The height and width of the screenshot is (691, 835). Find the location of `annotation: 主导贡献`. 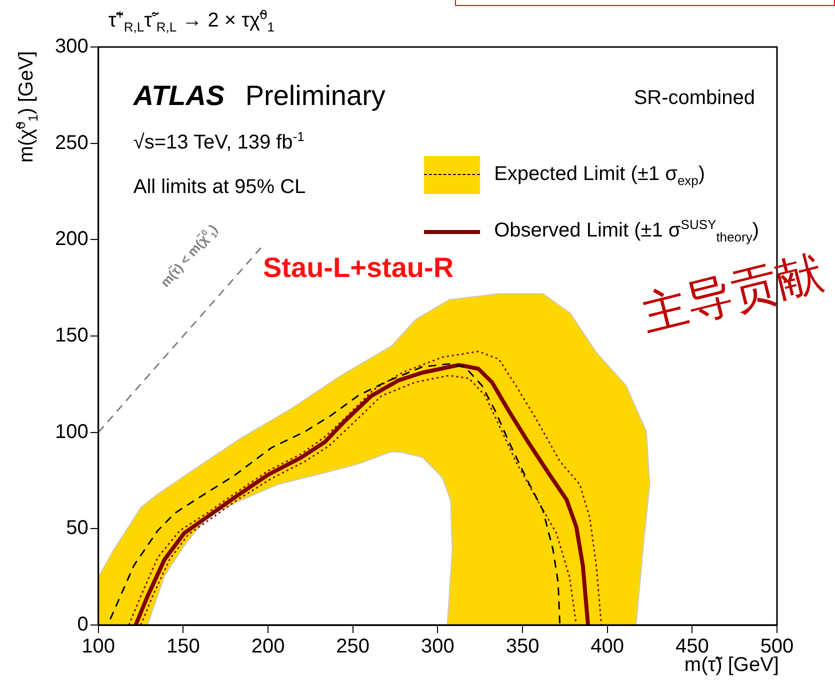

annotation: 主导贡献 is located at coordinates (732, 293).